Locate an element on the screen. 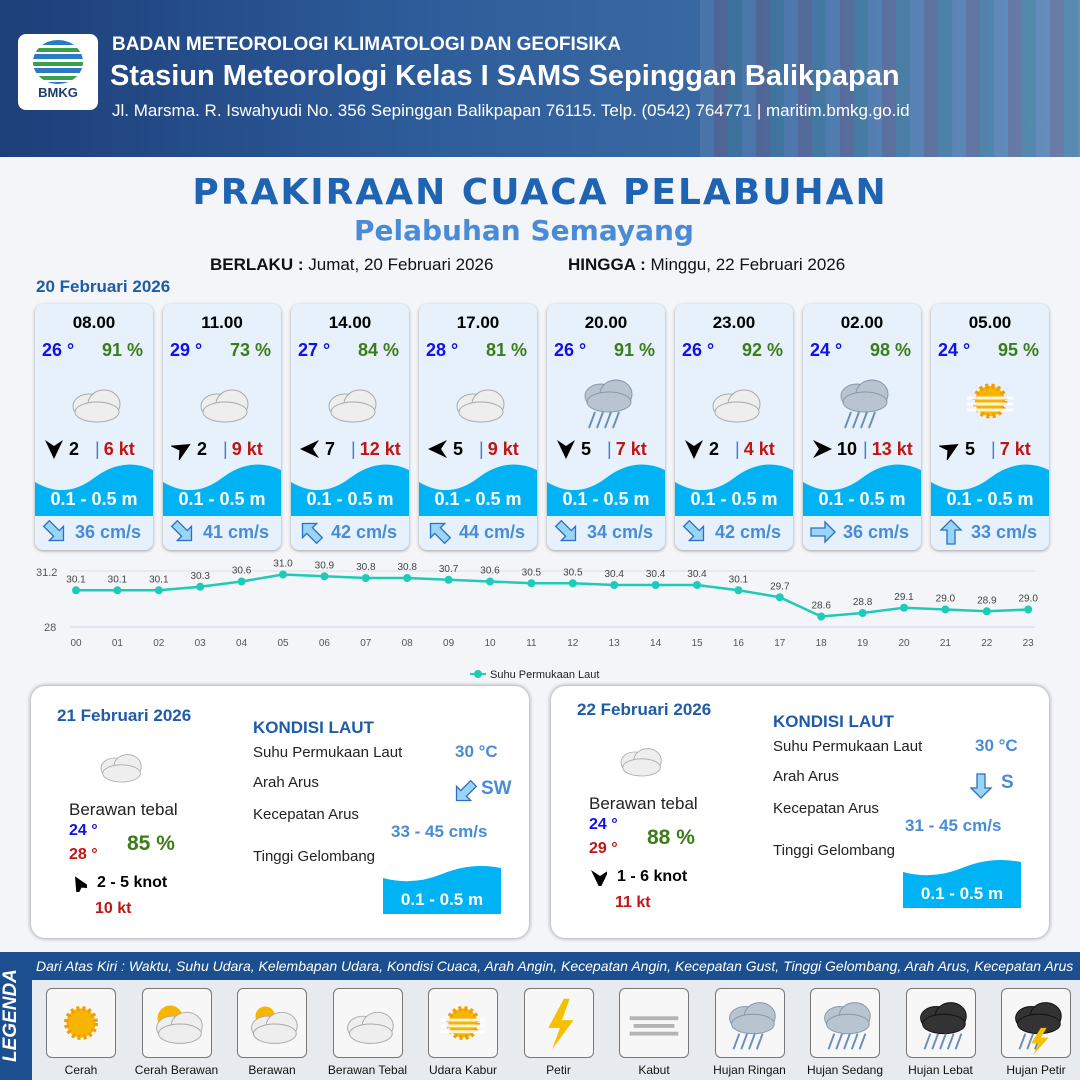 This screenshot has height=1080, width=1080. data-label: 29.1 is located at coordinates (904, 597).